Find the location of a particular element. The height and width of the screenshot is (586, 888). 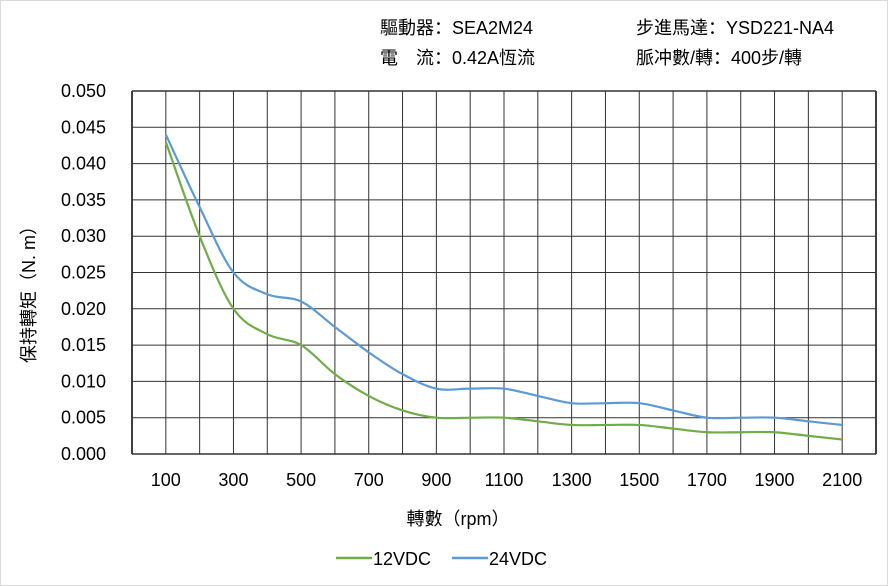

x-tick-label: 1900 is located at coordinates (775, 480).